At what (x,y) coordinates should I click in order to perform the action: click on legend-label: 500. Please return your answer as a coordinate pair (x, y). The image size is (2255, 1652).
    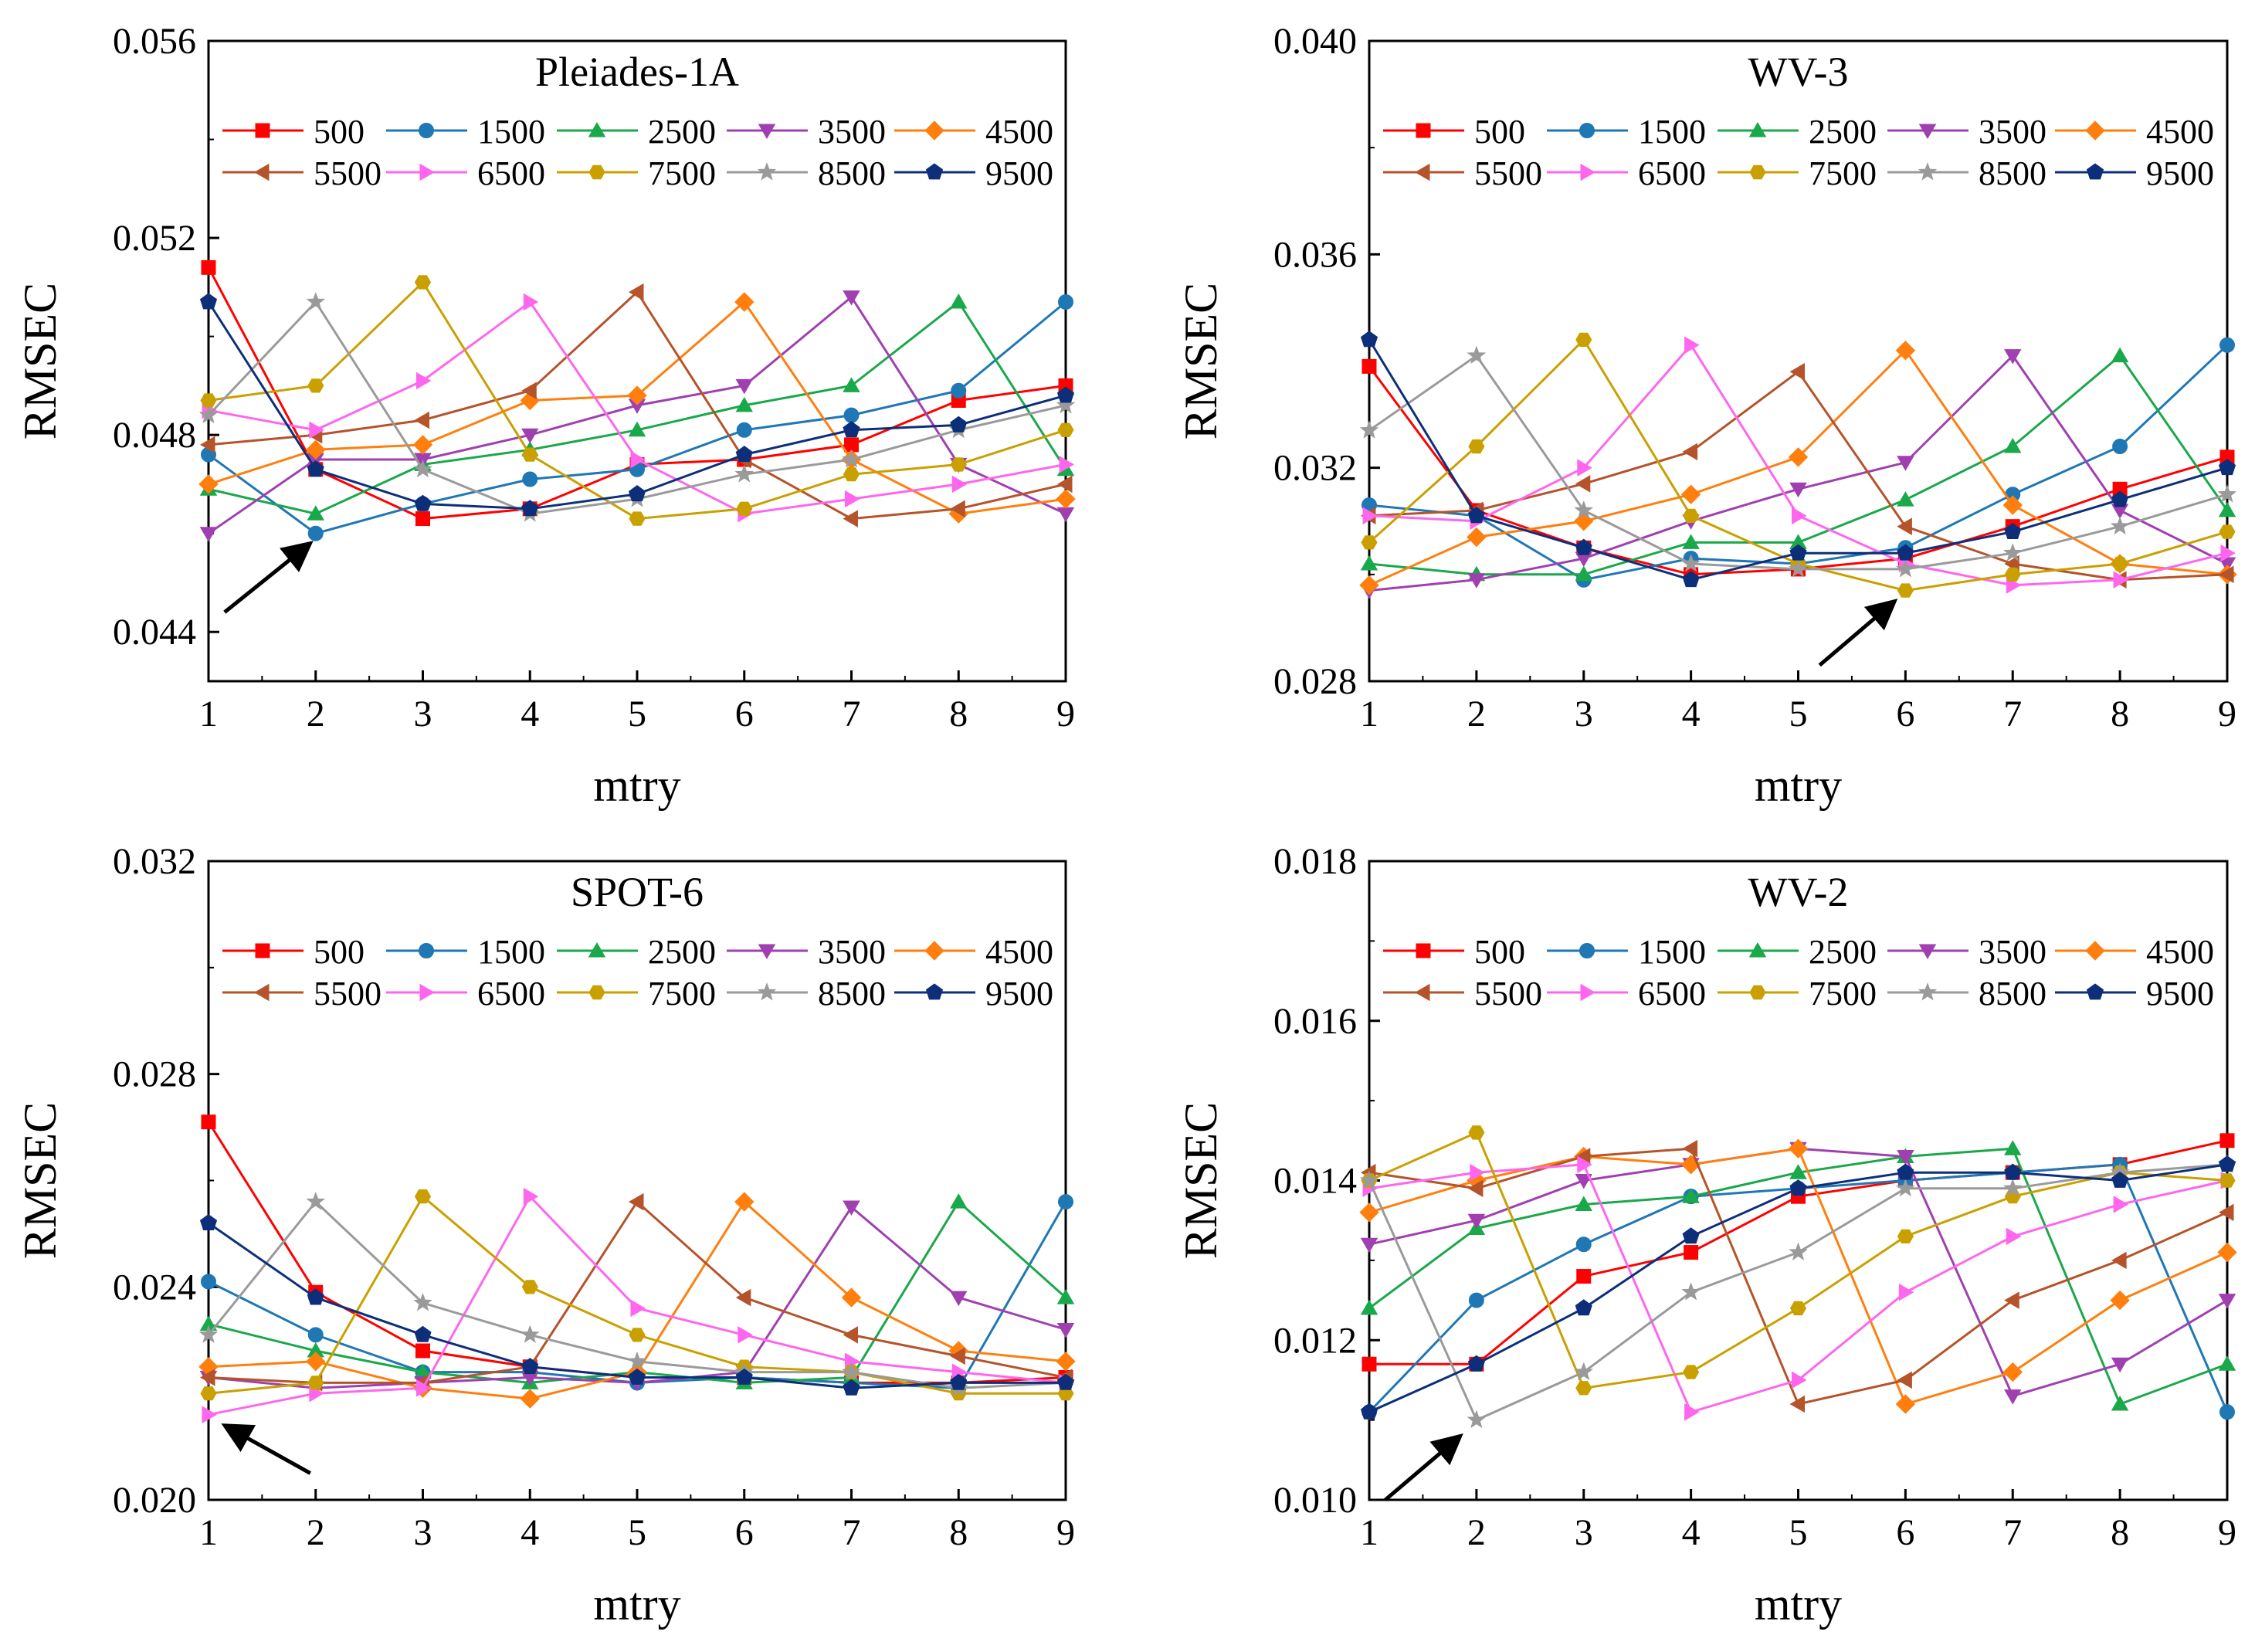
    Looking at the image, I should click on (1499, 952).